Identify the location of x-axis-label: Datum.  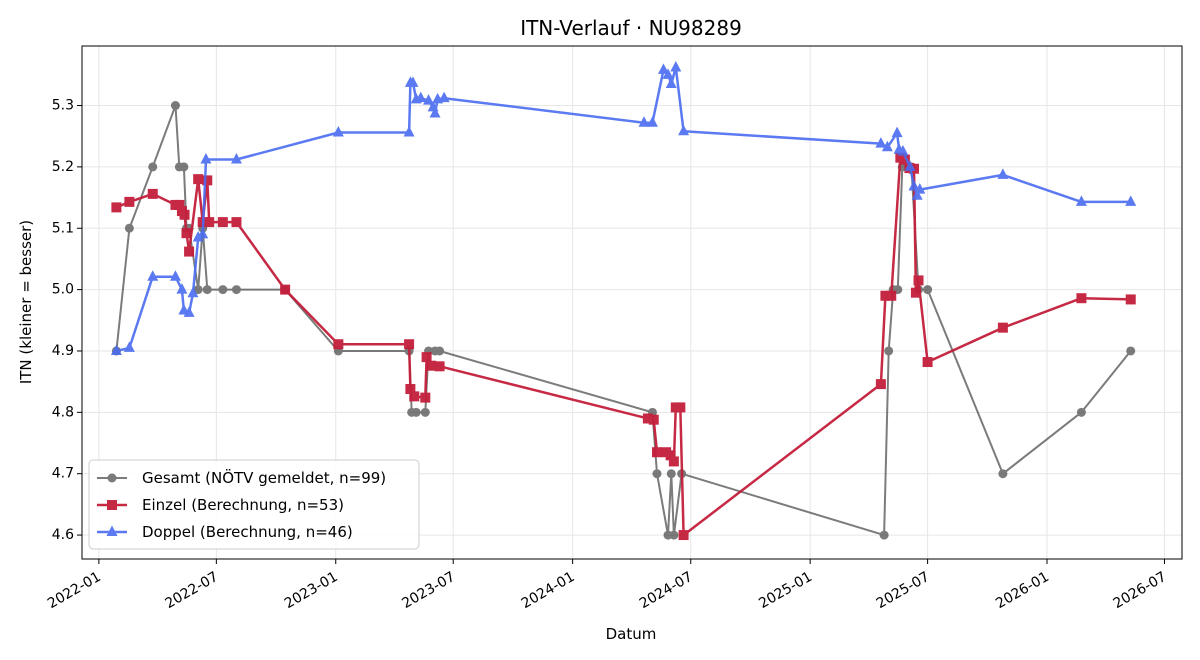
(631, 634).